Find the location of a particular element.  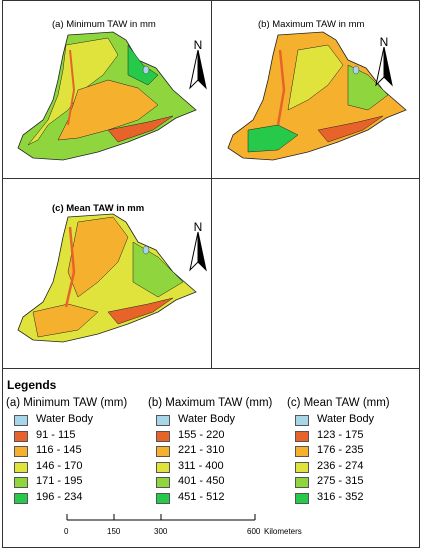

legend-item: 275 - 315 is located at coordinates (338, 483).